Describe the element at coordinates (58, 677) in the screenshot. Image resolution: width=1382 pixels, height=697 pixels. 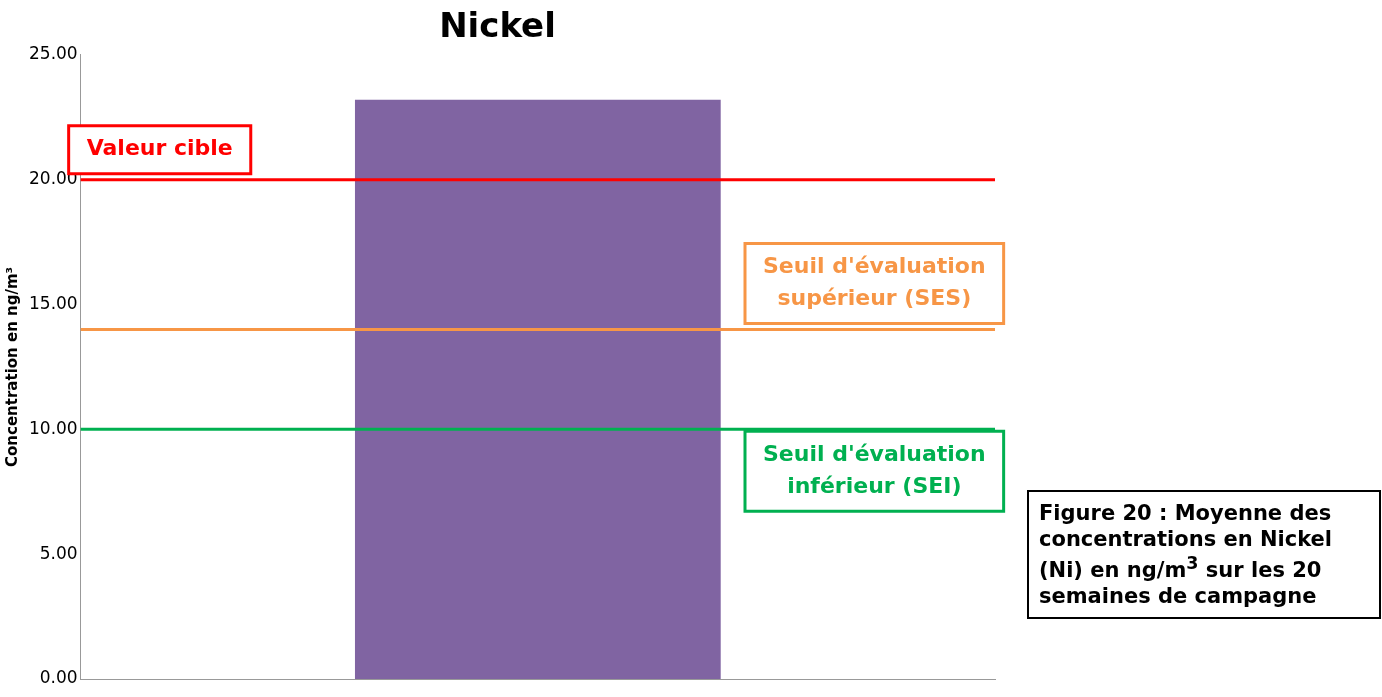
I see `y-tick-label: 0.00` at that location.